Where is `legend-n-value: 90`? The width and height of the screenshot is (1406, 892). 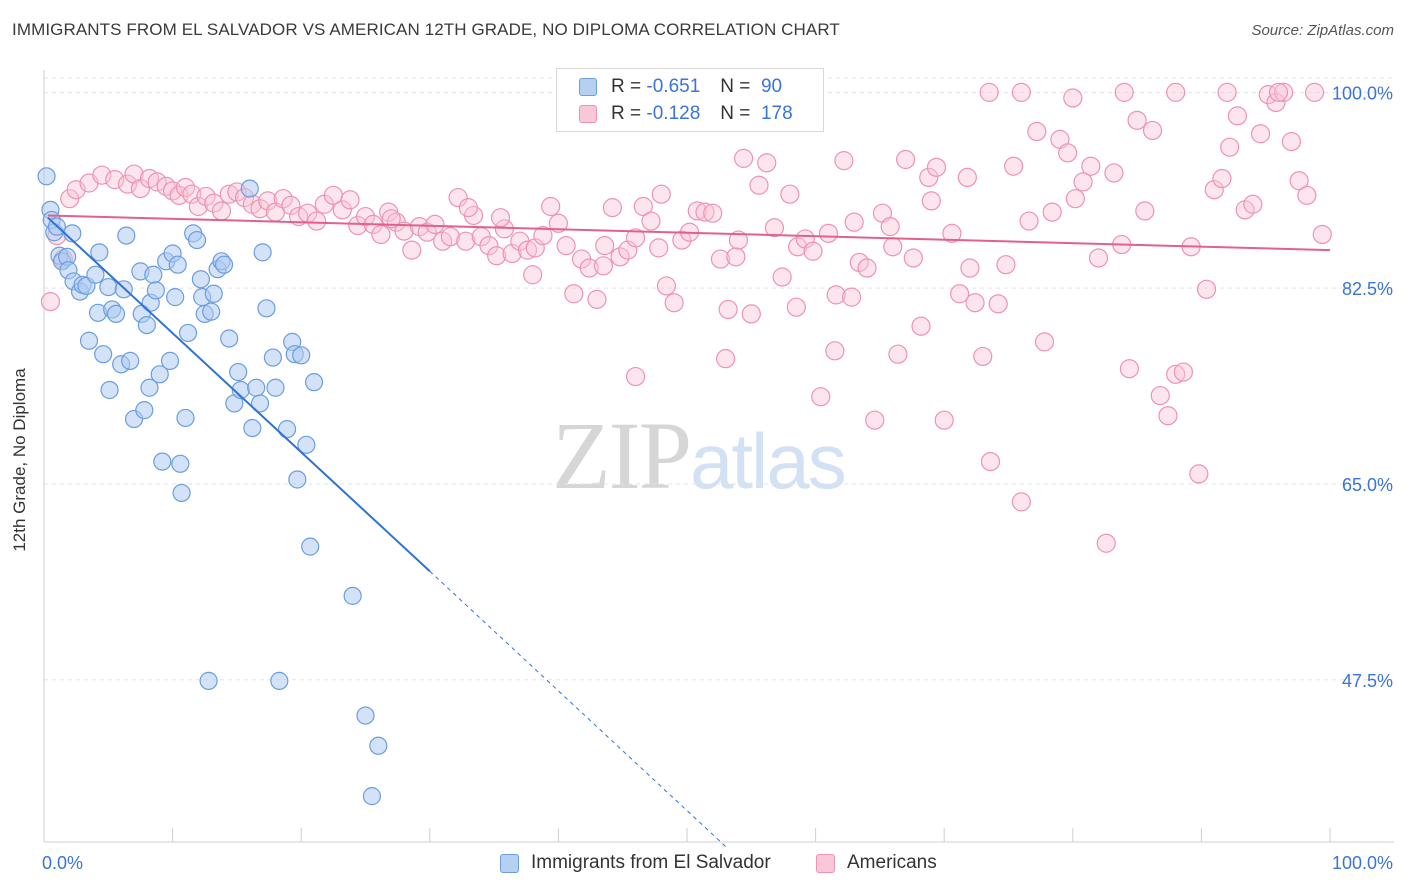 legend-n-value: 90 is located at coordinates (771, 86).